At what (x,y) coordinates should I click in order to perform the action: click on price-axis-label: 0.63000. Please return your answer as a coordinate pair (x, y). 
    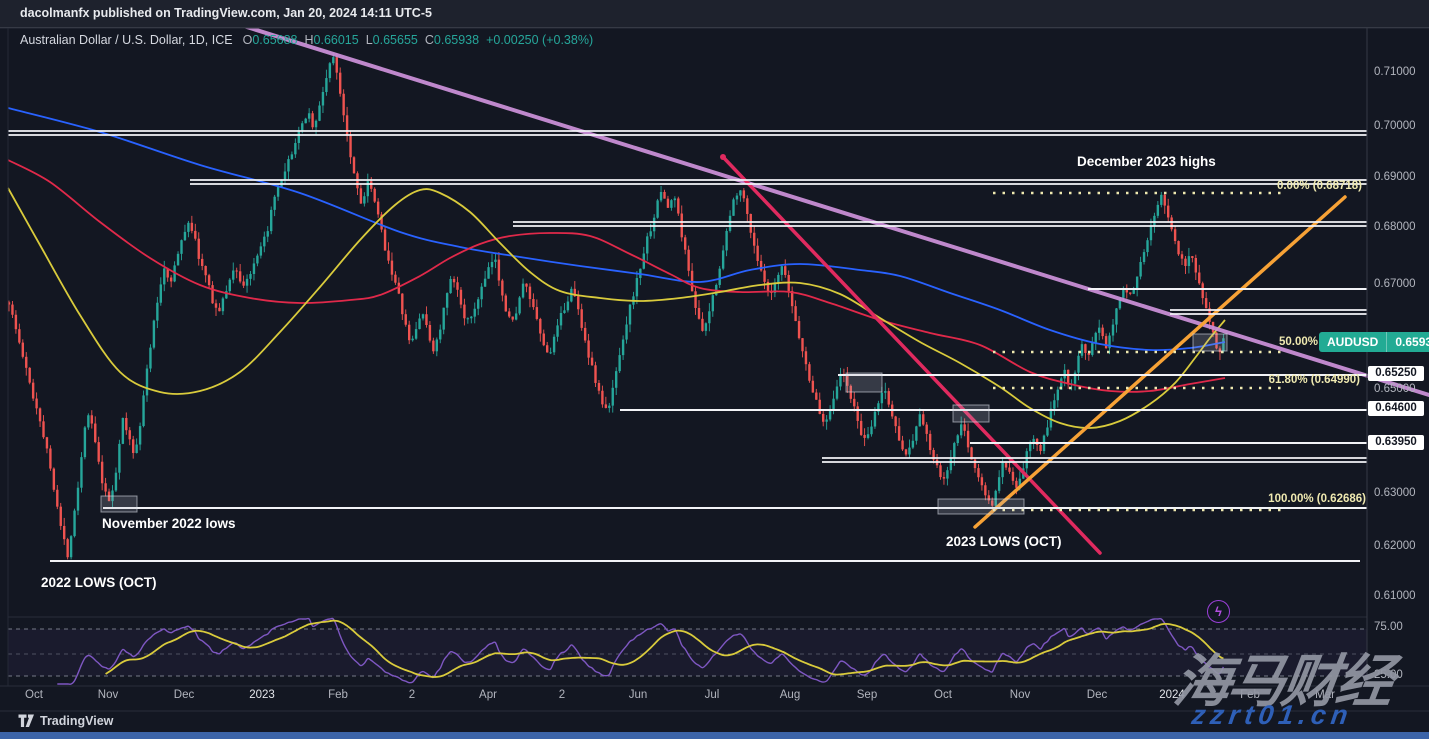
    Looking at the image, I should click on (1395, 493).